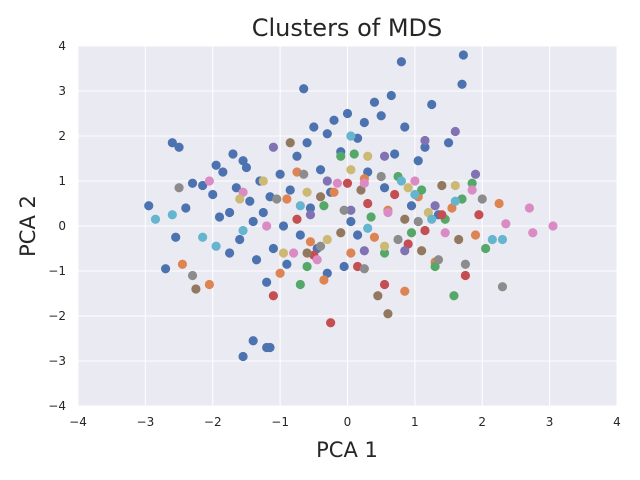 This screenshot has width=640, height=480. What do you see at coordinates (57, 406) in the screenshot?
I see `y-tick-label: −4` at bounding box center [57, 406].